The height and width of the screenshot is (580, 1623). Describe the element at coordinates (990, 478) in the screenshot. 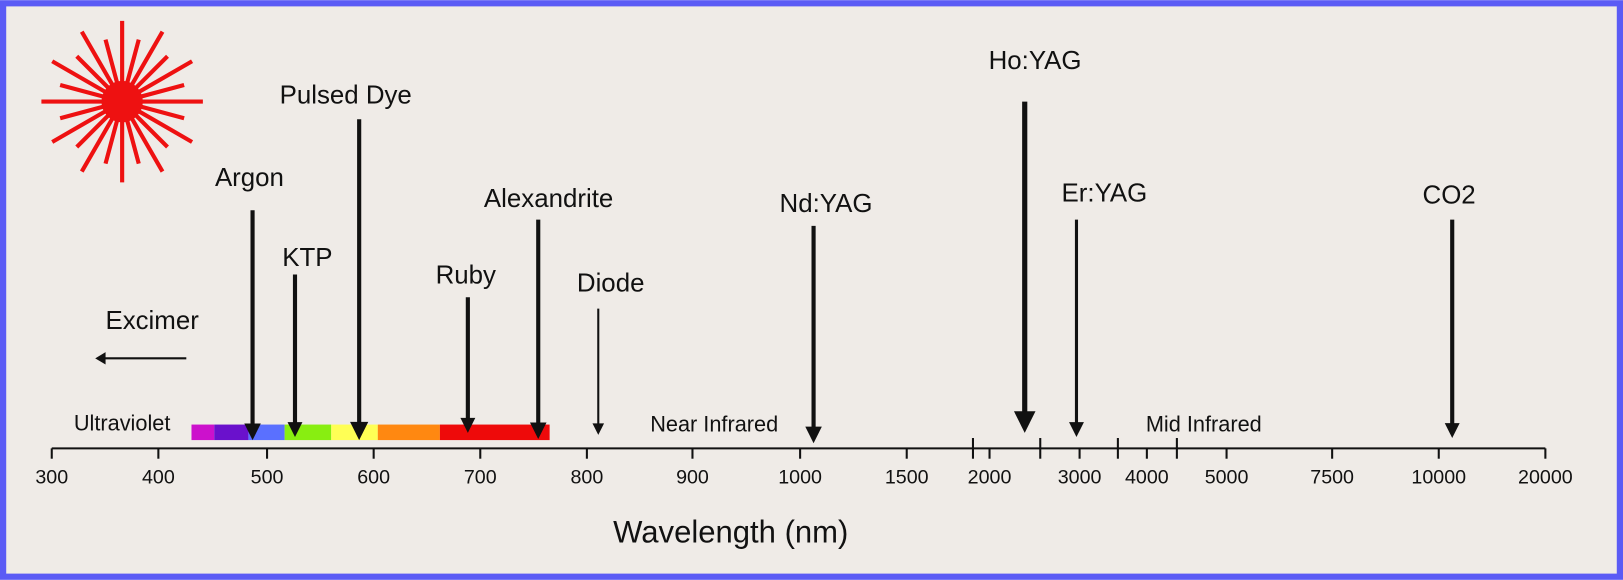

I see `tick-label: 2000` at that location.